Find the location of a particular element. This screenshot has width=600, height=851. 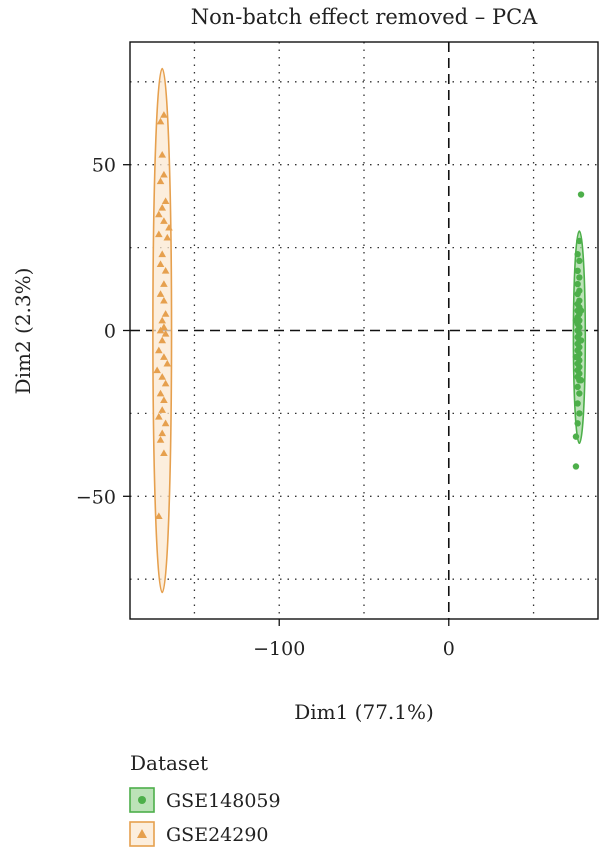

x-tick-label: 0 is located at coordinates (449, 649).